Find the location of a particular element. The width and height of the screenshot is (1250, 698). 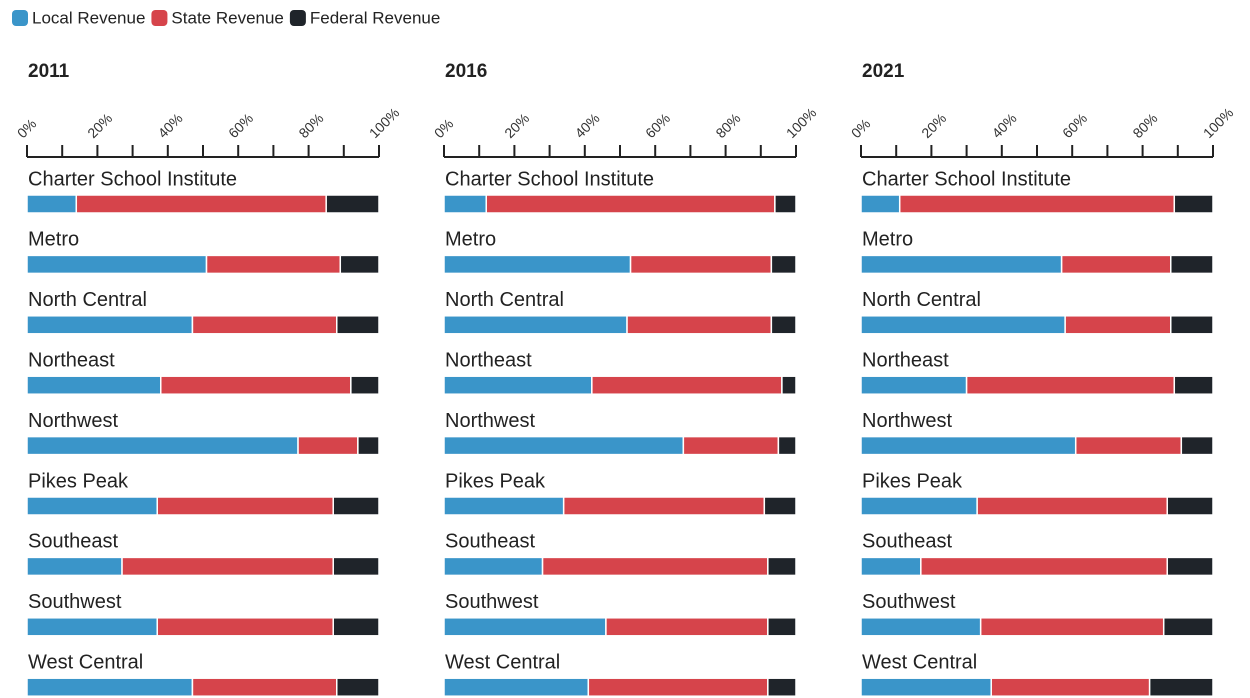

category-label: Metro is located at coordinates (887, 240).